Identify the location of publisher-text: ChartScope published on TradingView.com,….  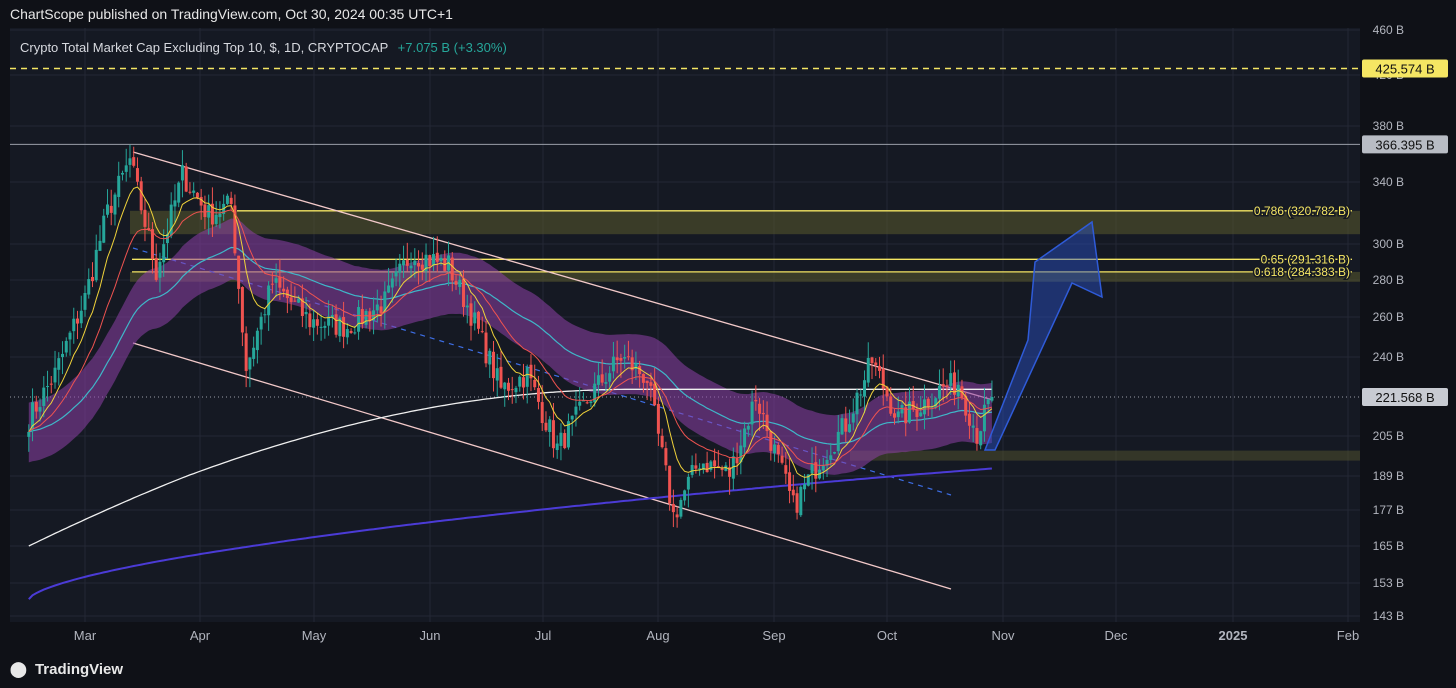
(231, 14).